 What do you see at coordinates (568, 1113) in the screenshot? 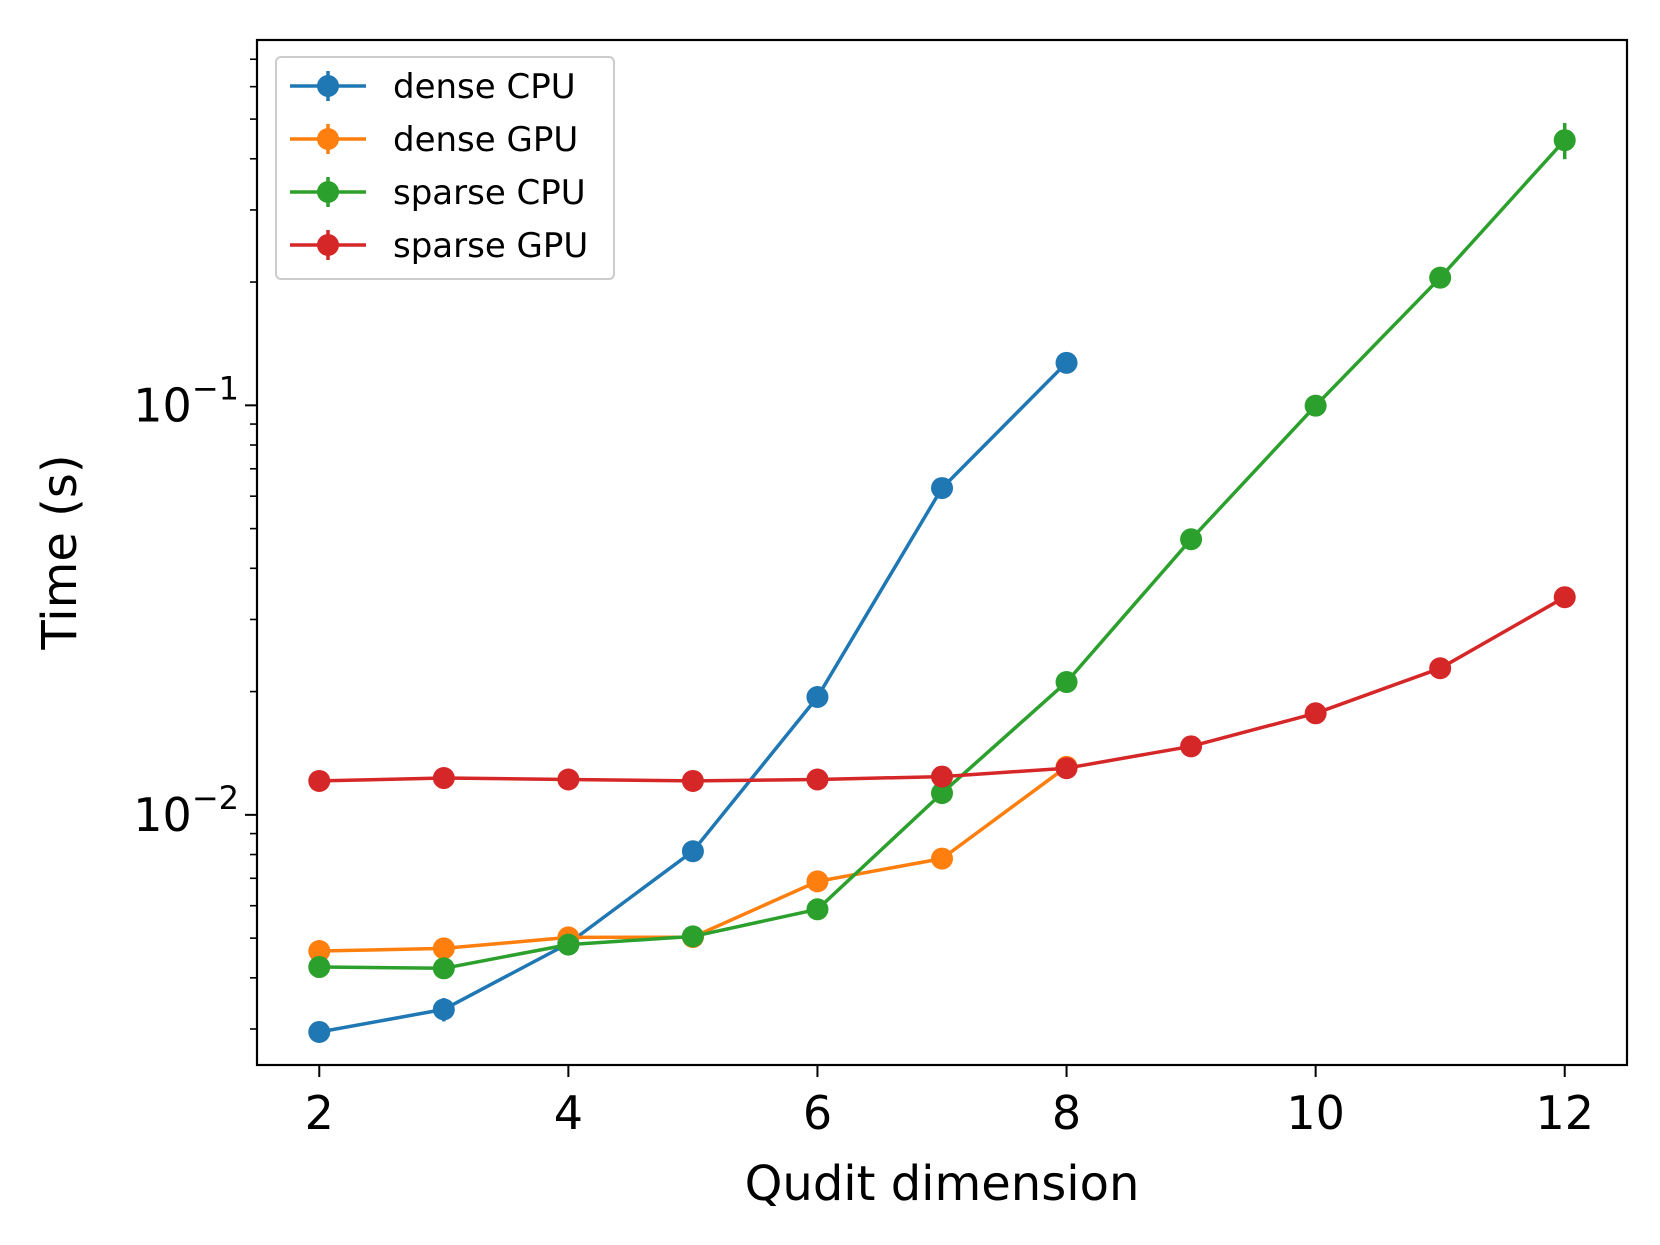
I see `x-tick-label: 4` at bounding box center [568, 1113].